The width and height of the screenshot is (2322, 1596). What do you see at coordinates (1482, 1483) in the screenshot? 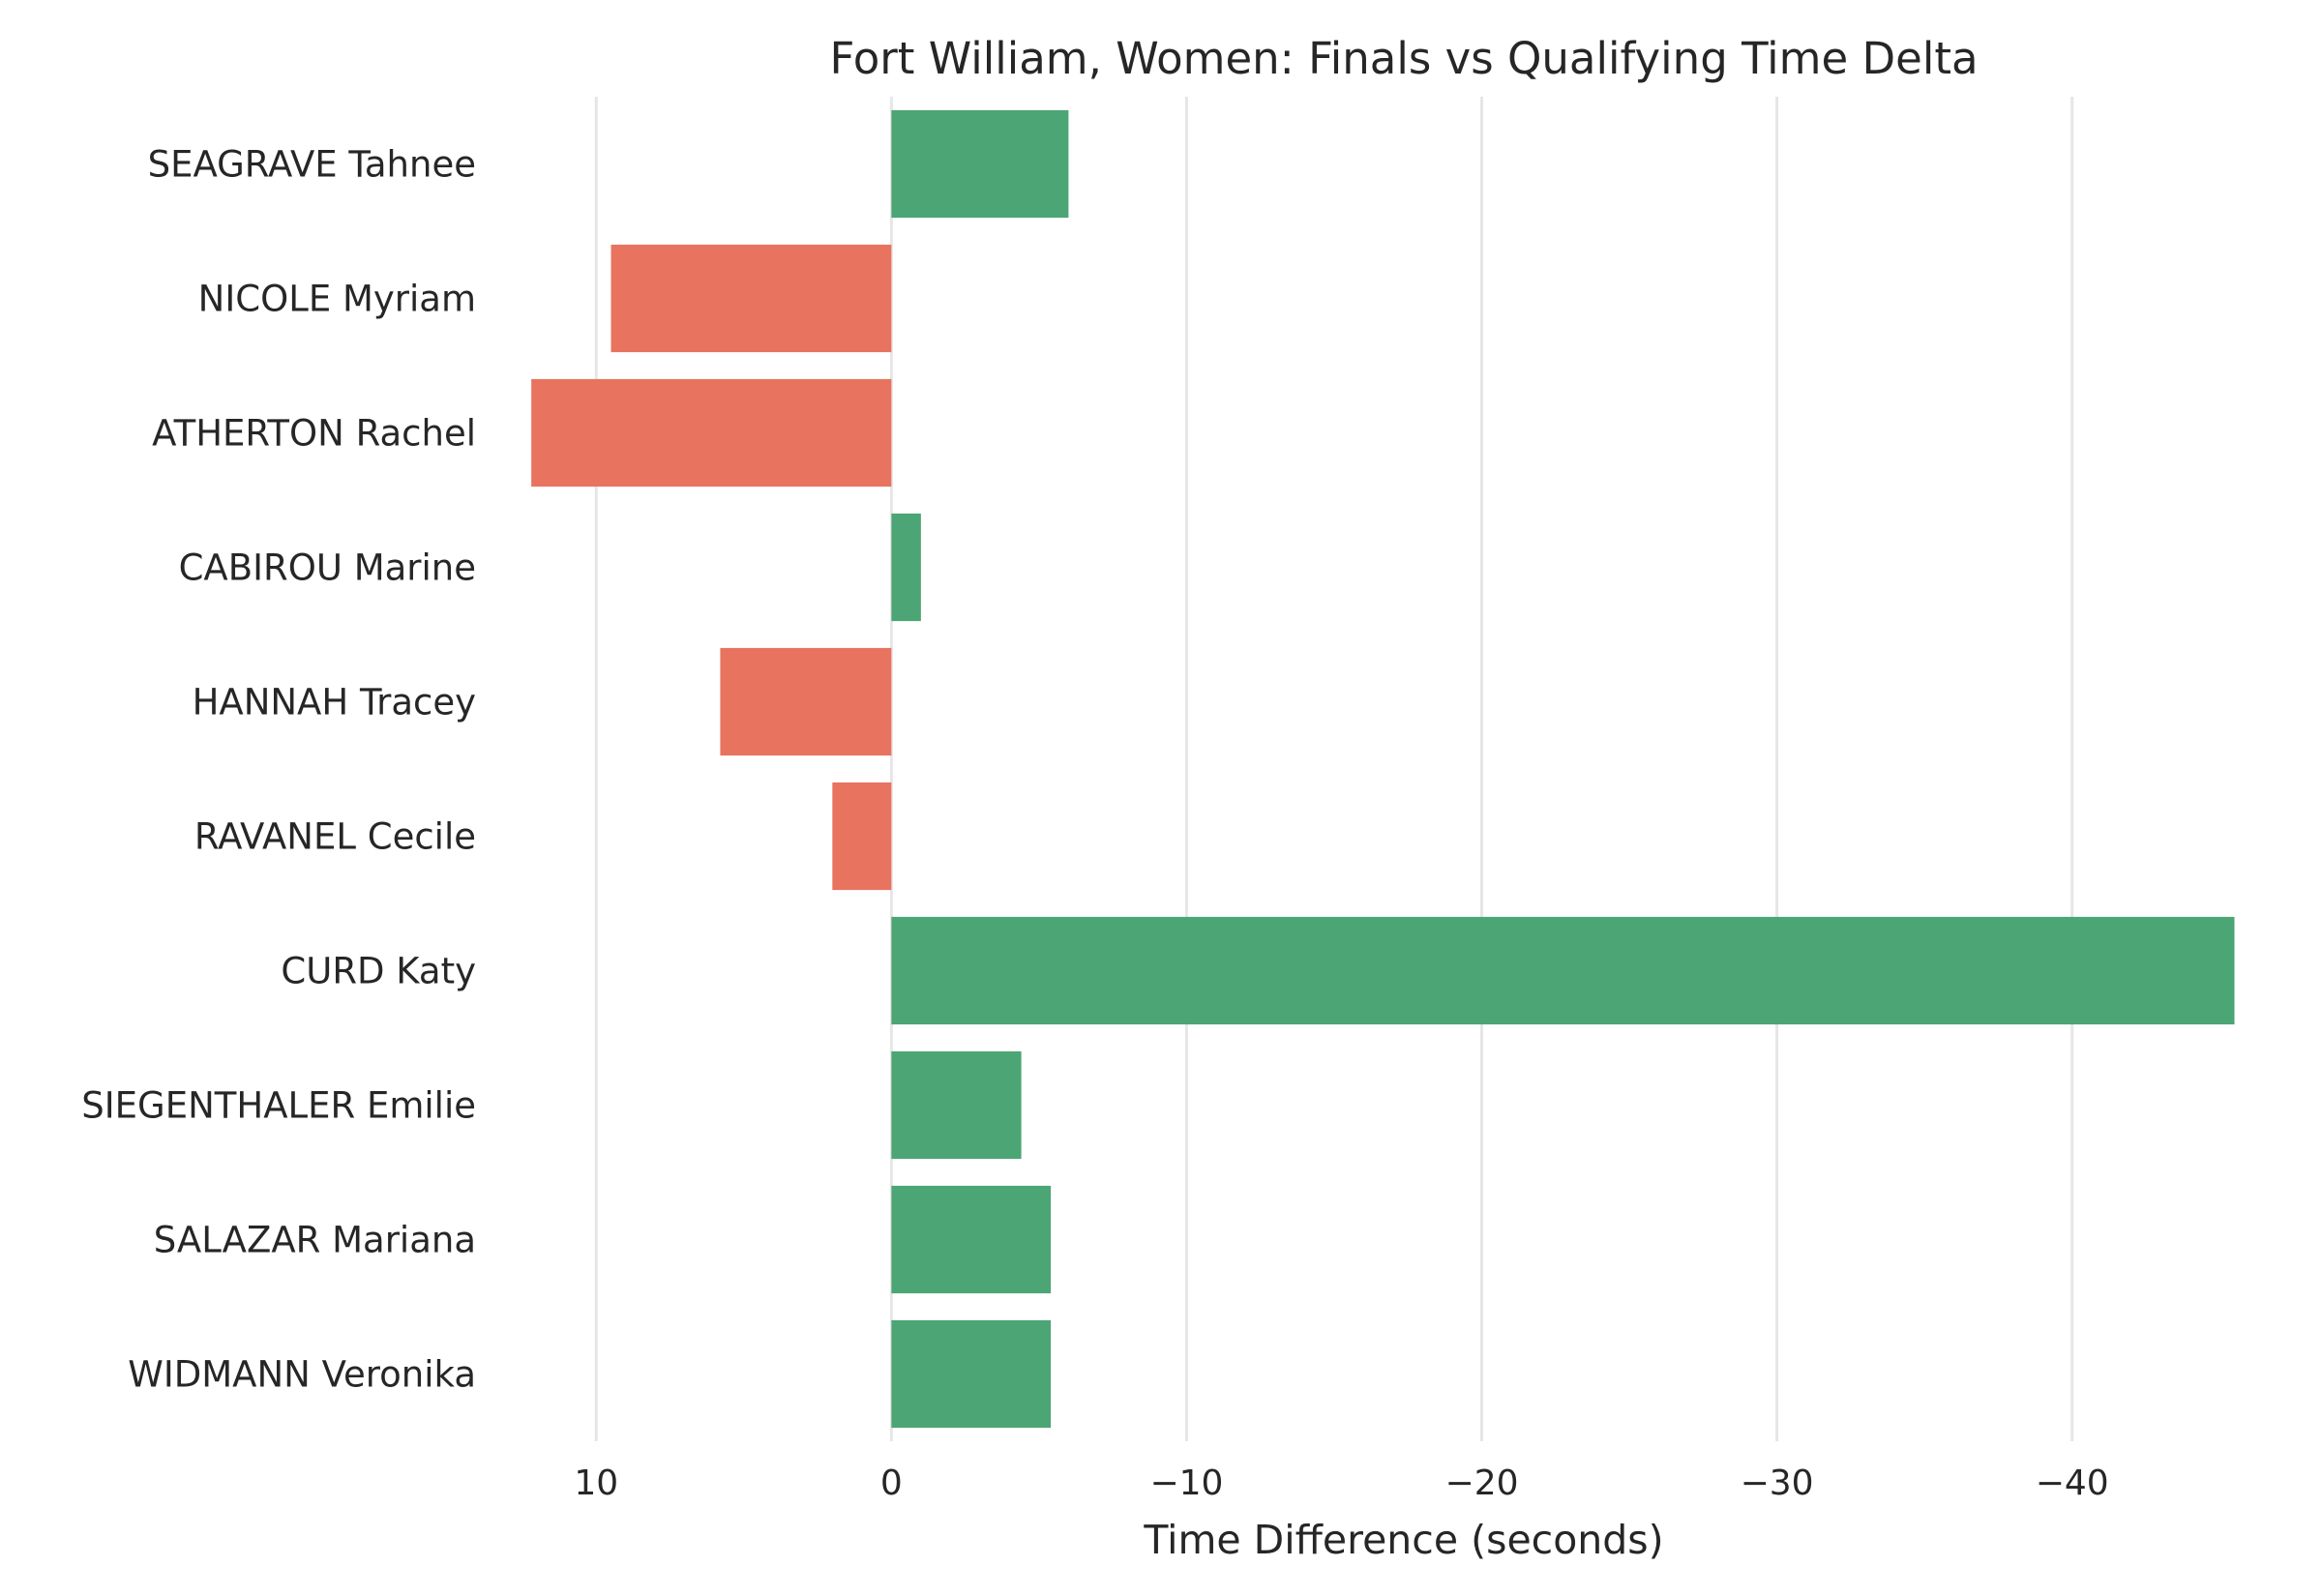
I see `x-tick-label: −20` at bounding box center [1482, 1483].